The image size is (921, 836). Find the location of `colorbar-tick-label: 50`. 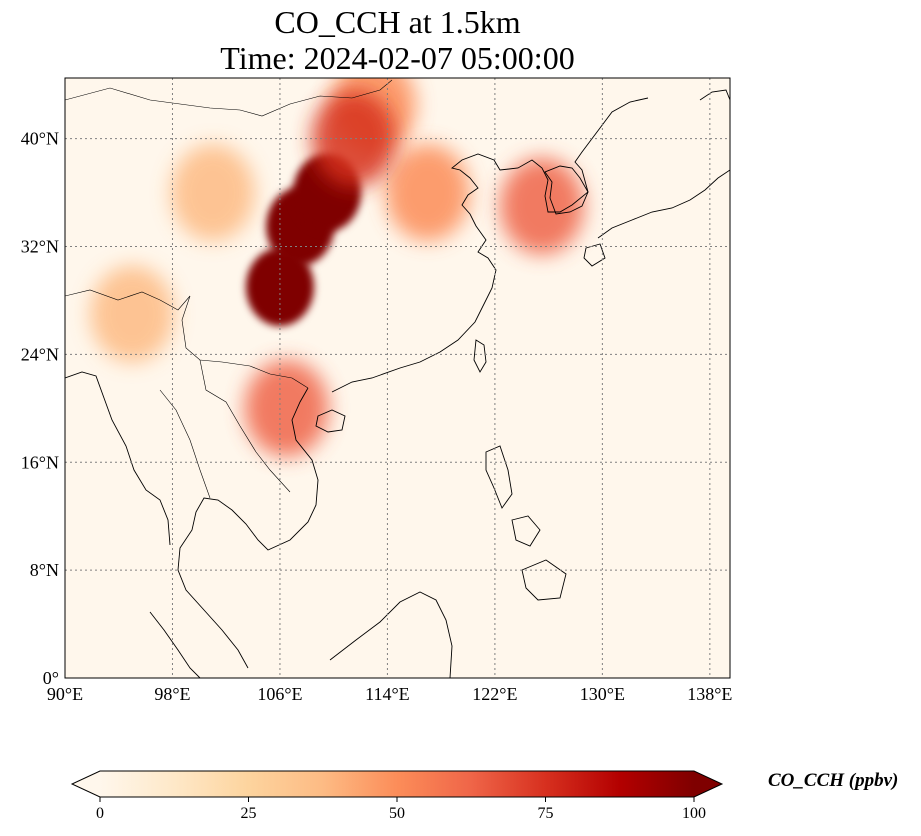

colorbar-tick-label: 50 is located at coordinates (397, 813).